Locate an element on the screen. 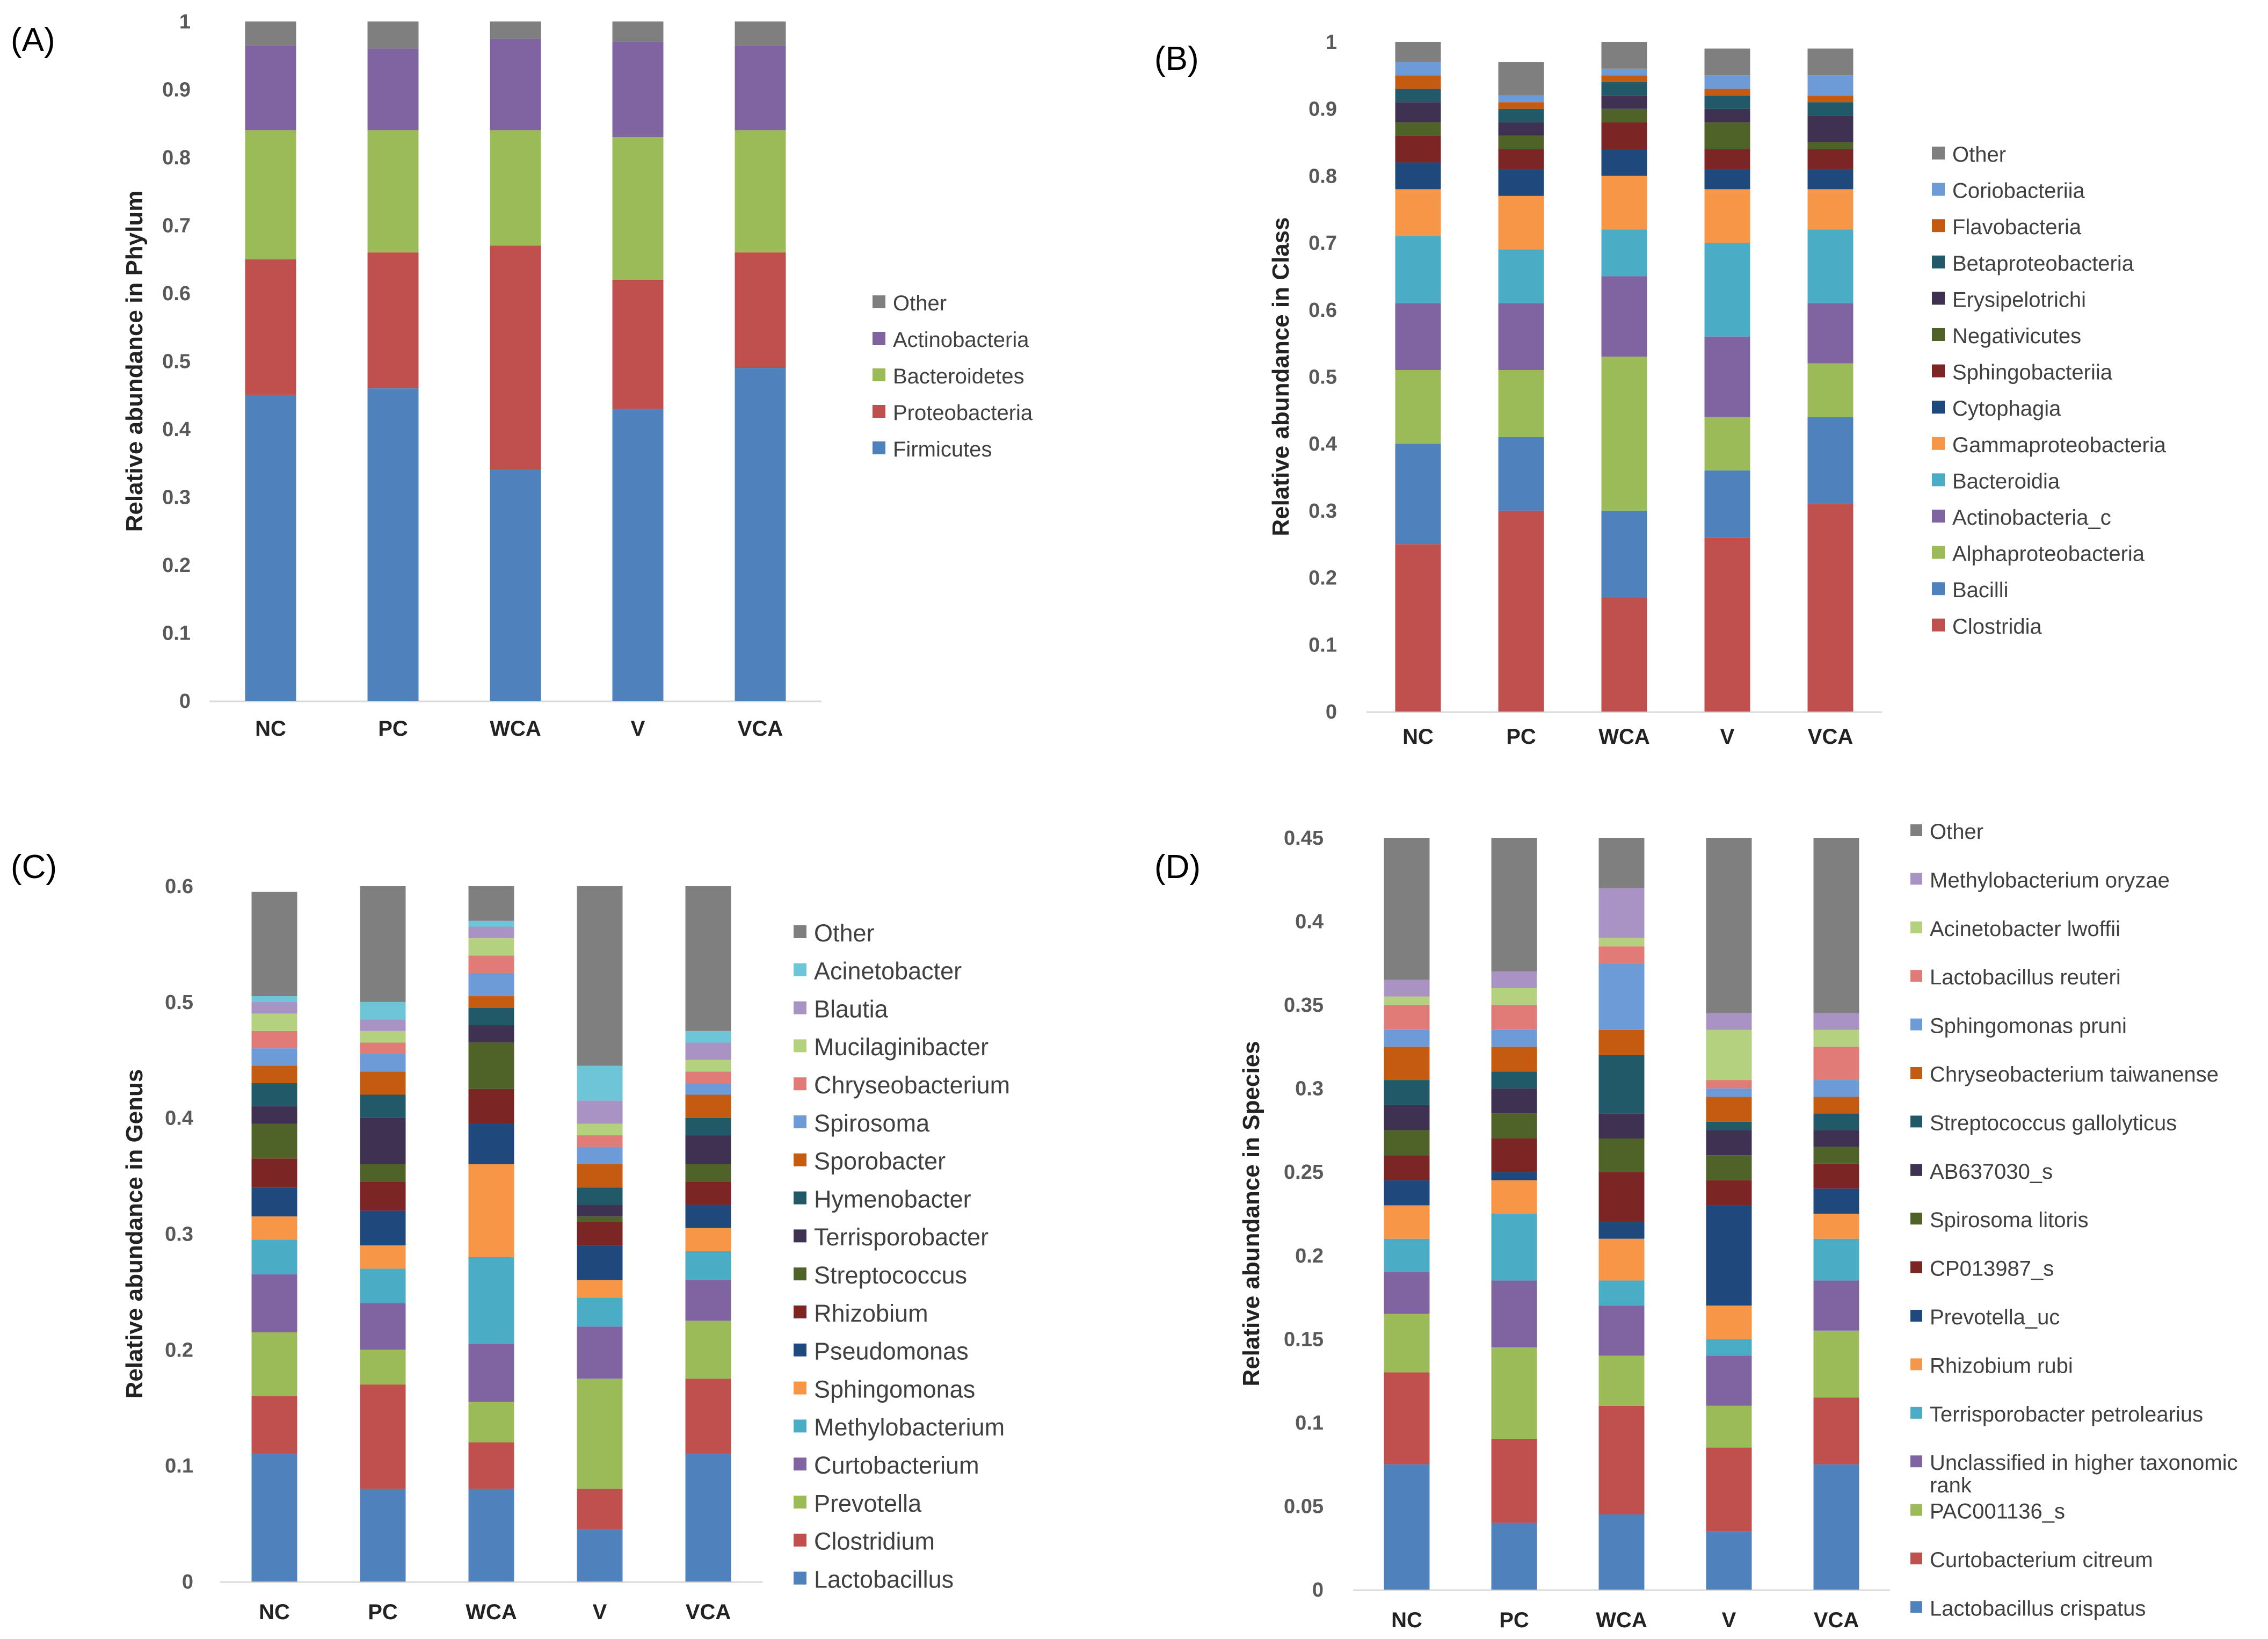 Image resolution: width=2268 pixels, height=1639 pixels. bar-segment-nc-sphingomonas-pruni is located at coordinates (1407, 1038).